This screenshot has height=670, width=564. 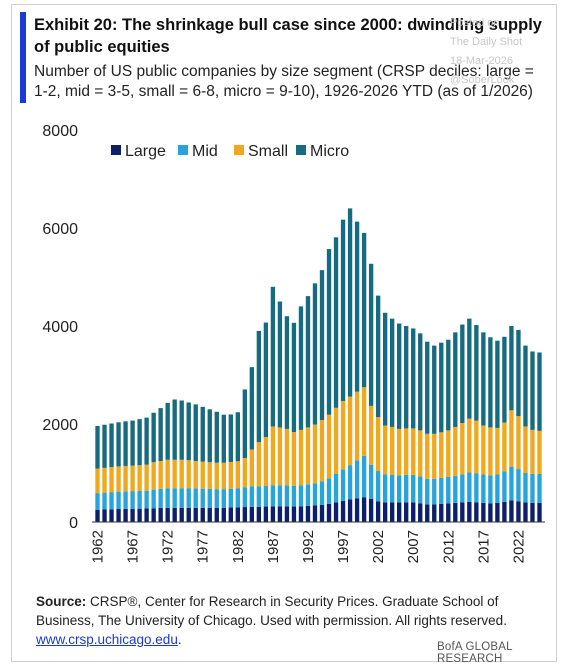 What do you see at coordinates (329, 491) in the screenshot?
I see `bar-mid-1995` at bounding box center [329, 491].